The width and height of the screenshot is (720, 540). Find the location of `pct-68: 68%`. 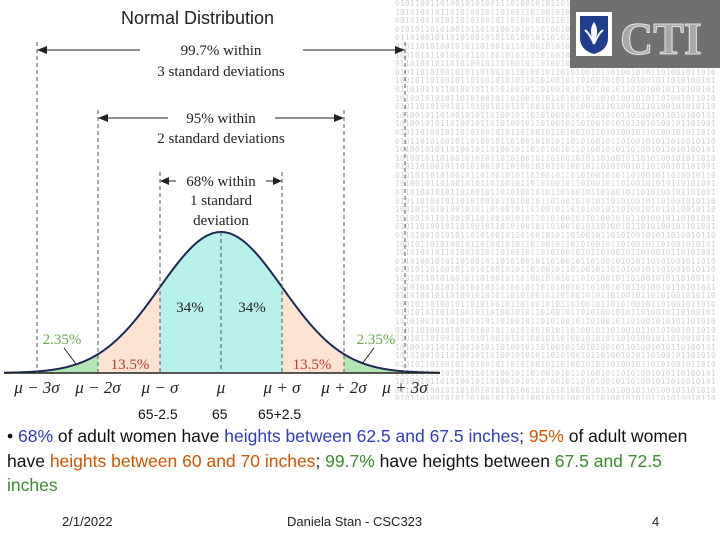

pct-68: 68% is located at coordinates (36, 436).